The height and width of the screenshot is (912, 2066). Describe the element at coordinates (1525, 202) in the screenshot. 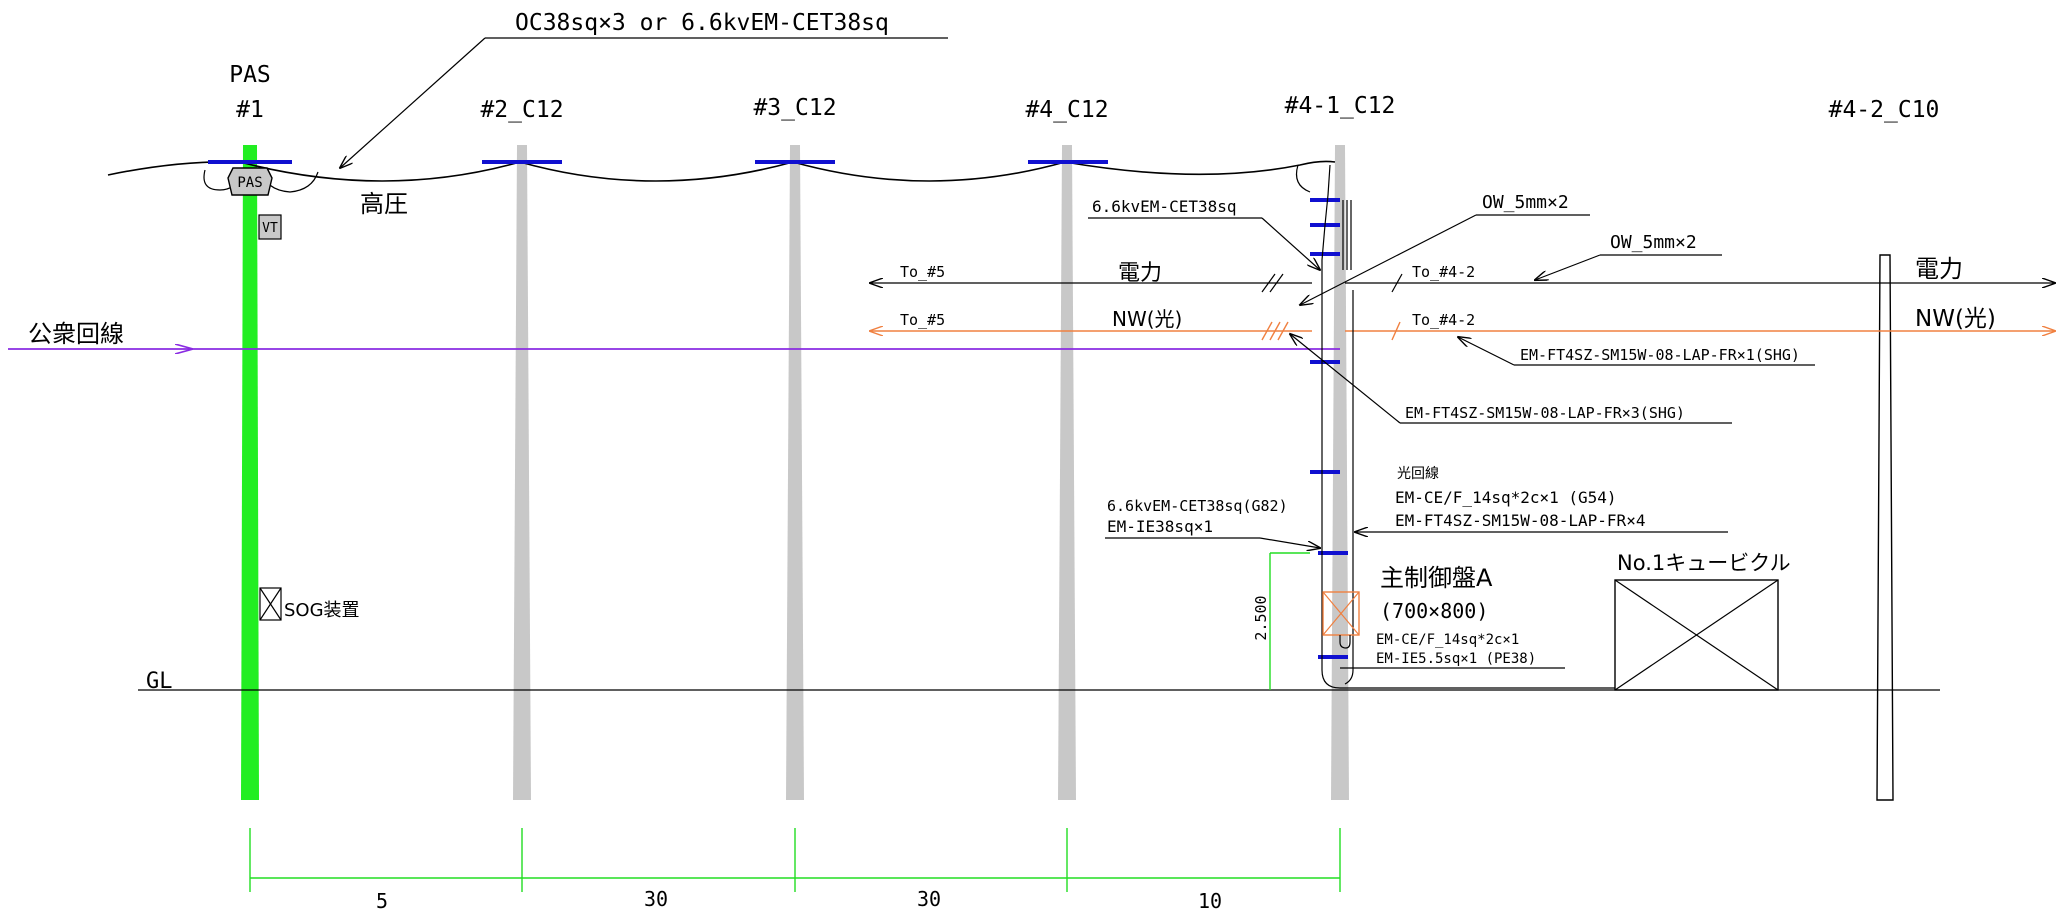

I see `ow1-label: OW_5mm×2` at that location.